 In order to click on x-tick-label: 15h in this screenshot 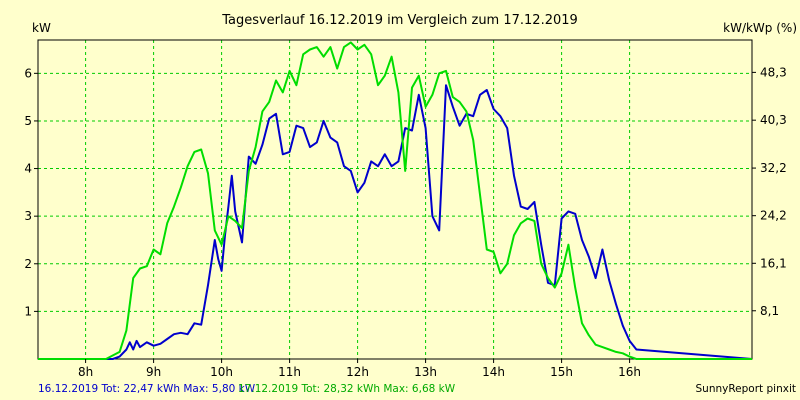, I will do `click(561, 372)`.